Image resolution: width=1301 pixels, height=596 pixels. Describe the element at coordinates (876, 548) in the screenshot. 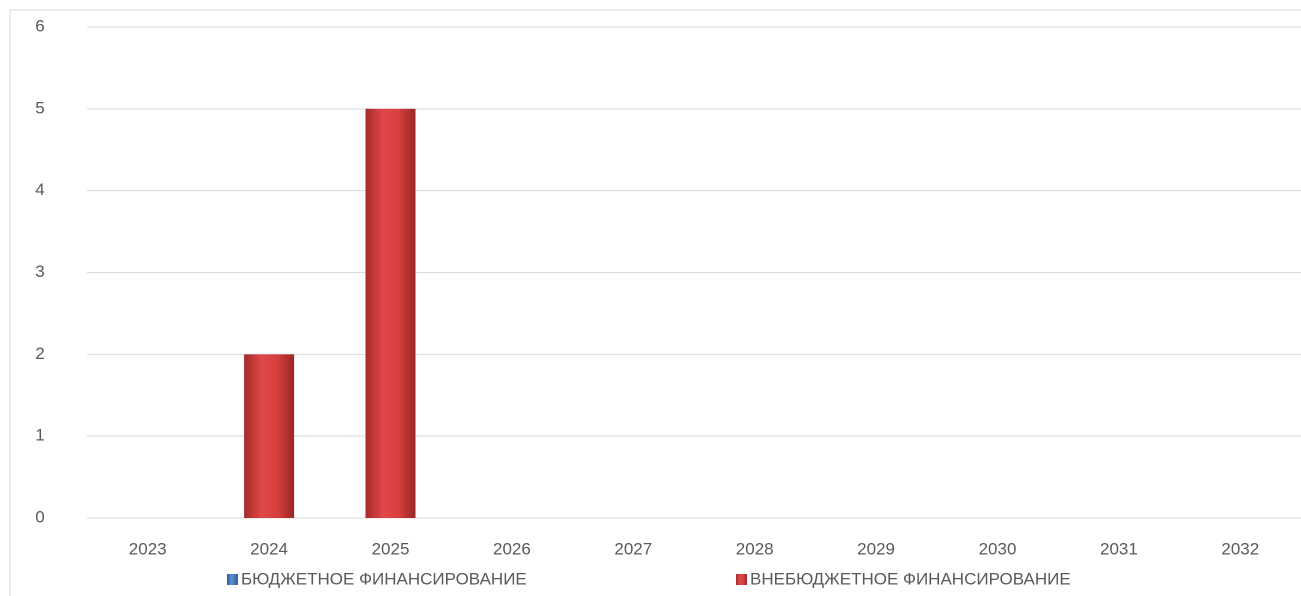

I see `x-tick-label: 2029` at that location.